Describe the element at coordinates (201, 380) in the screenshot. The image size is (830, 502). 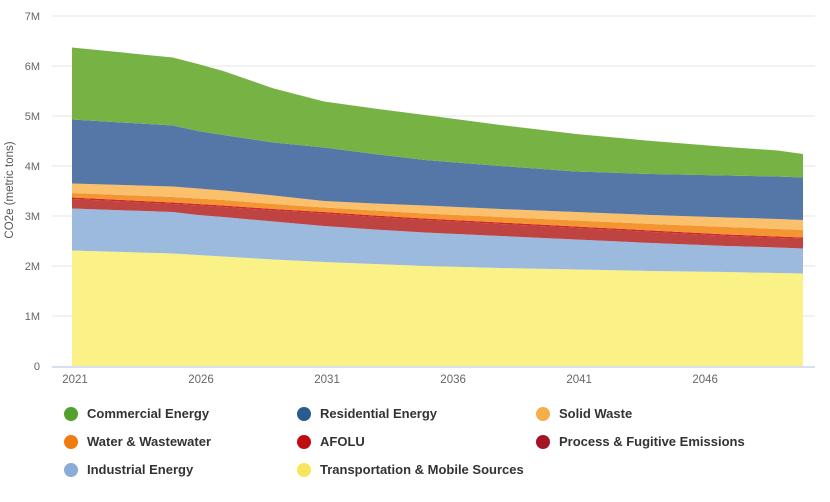
I see `x-axis-tick-label: 2026` at that location.